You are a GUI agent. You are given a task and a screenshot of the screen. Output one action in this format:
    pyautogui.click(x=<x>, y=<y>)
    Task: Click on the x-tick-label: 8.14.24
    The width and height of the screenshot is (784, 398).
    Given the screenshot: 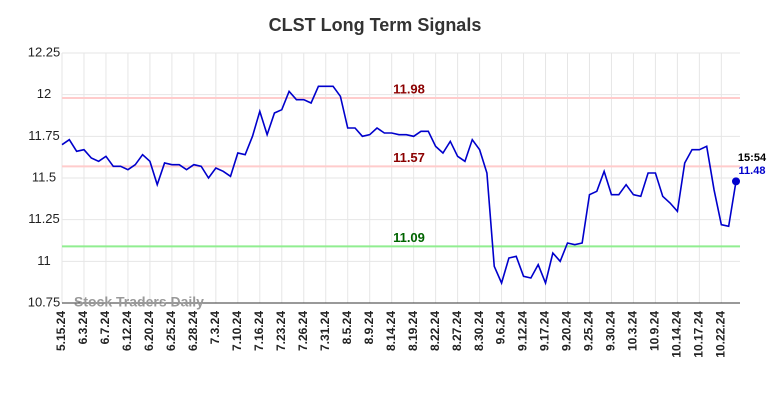 What is the action you would take?
    pyautogui.click(x=391, y=331)
    